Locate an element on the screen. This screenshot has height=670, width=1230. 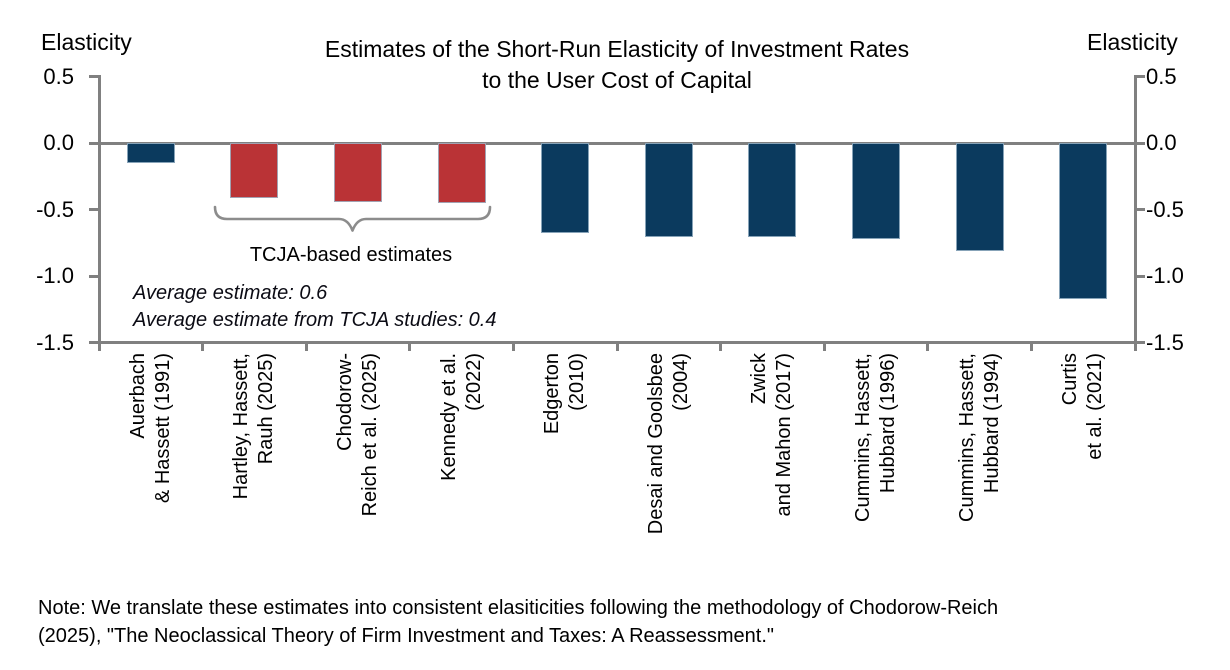
left-y-tick-label: 0.5 is located at coordinates (58, 76).